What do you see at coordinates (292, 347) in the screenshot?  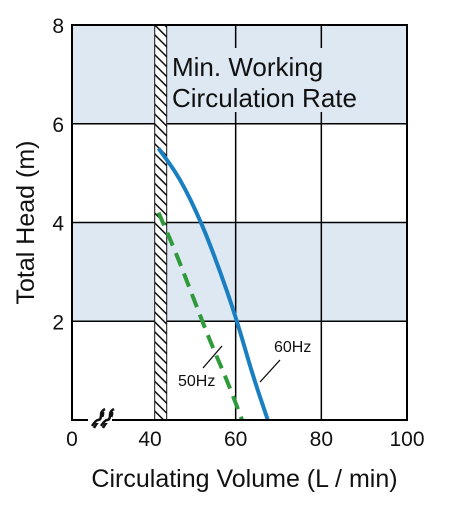 I see `series-label-60hz: 60Hz` at bounding box center [292, 347].